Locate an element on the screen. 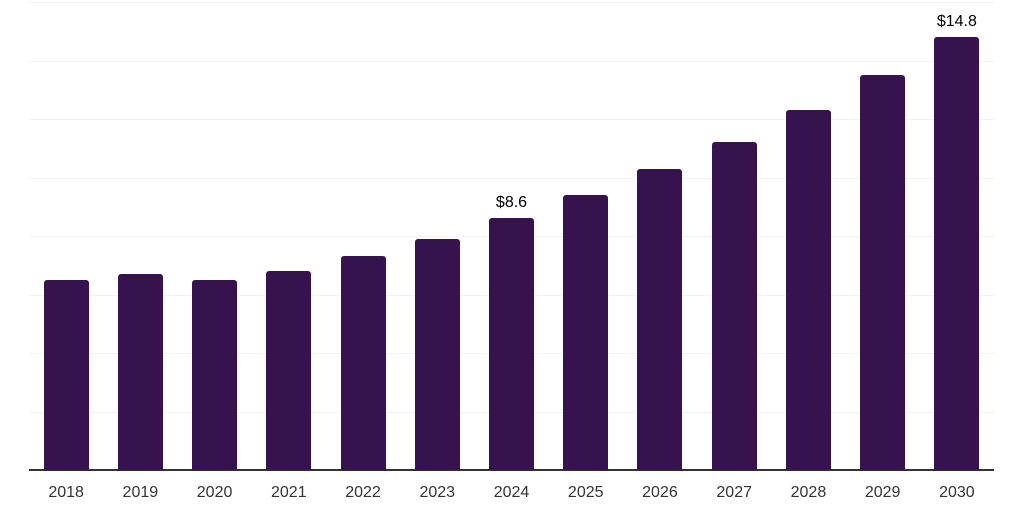 This screenshot has width=1024, height=512. bar-2018 is located at coordinates (66, 374).